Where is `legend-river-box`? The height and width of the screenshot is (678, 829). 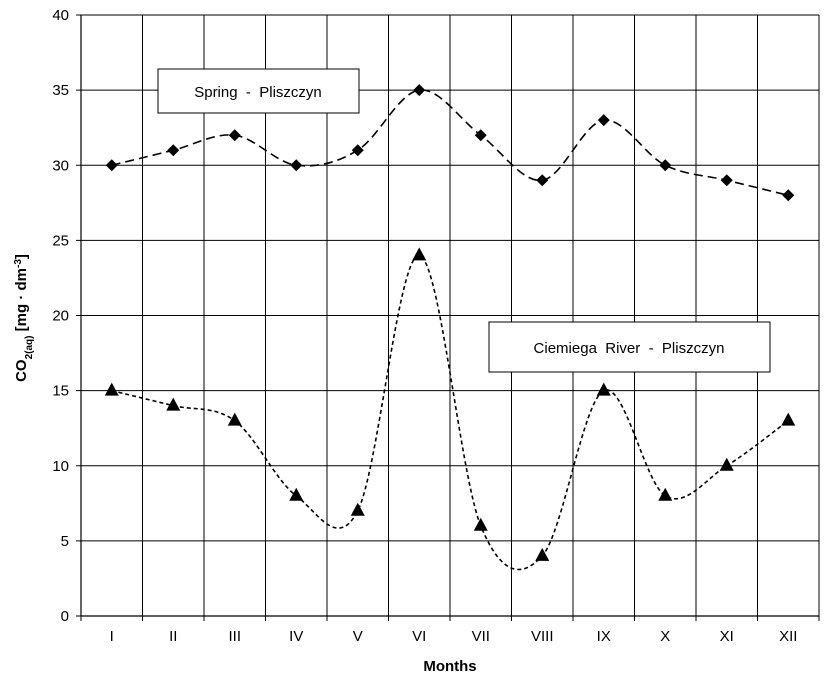 legend-river-box is located at coordinates (629, 347).